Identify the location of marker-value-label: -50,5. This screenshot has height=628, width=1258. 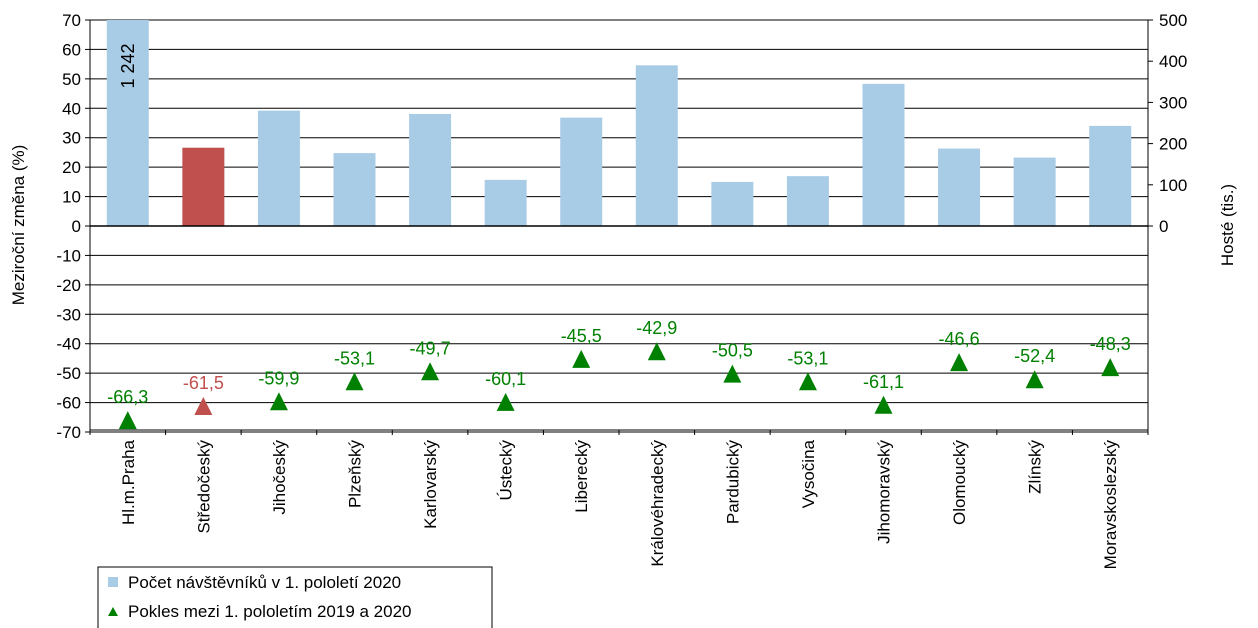
(732, 351).